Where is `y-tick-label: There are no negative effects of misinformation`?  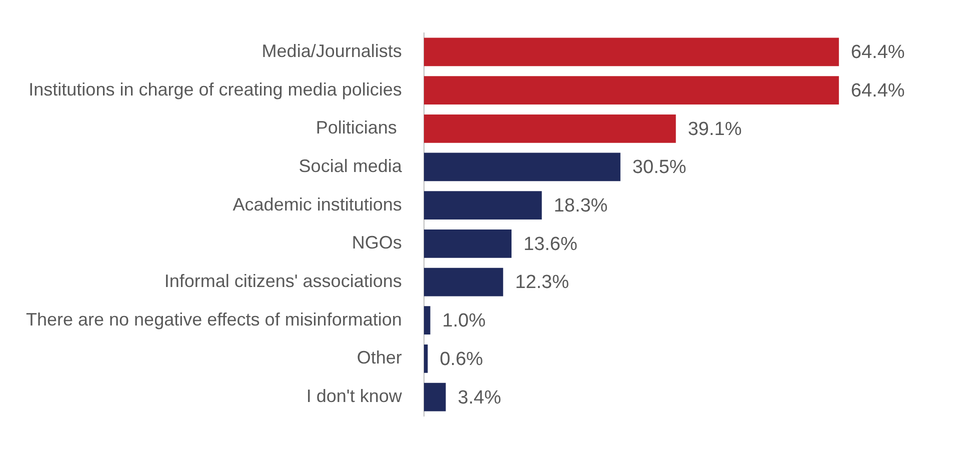 y-tick-label: There are no negative effects of misinformation is located at coordinates (214, 319).